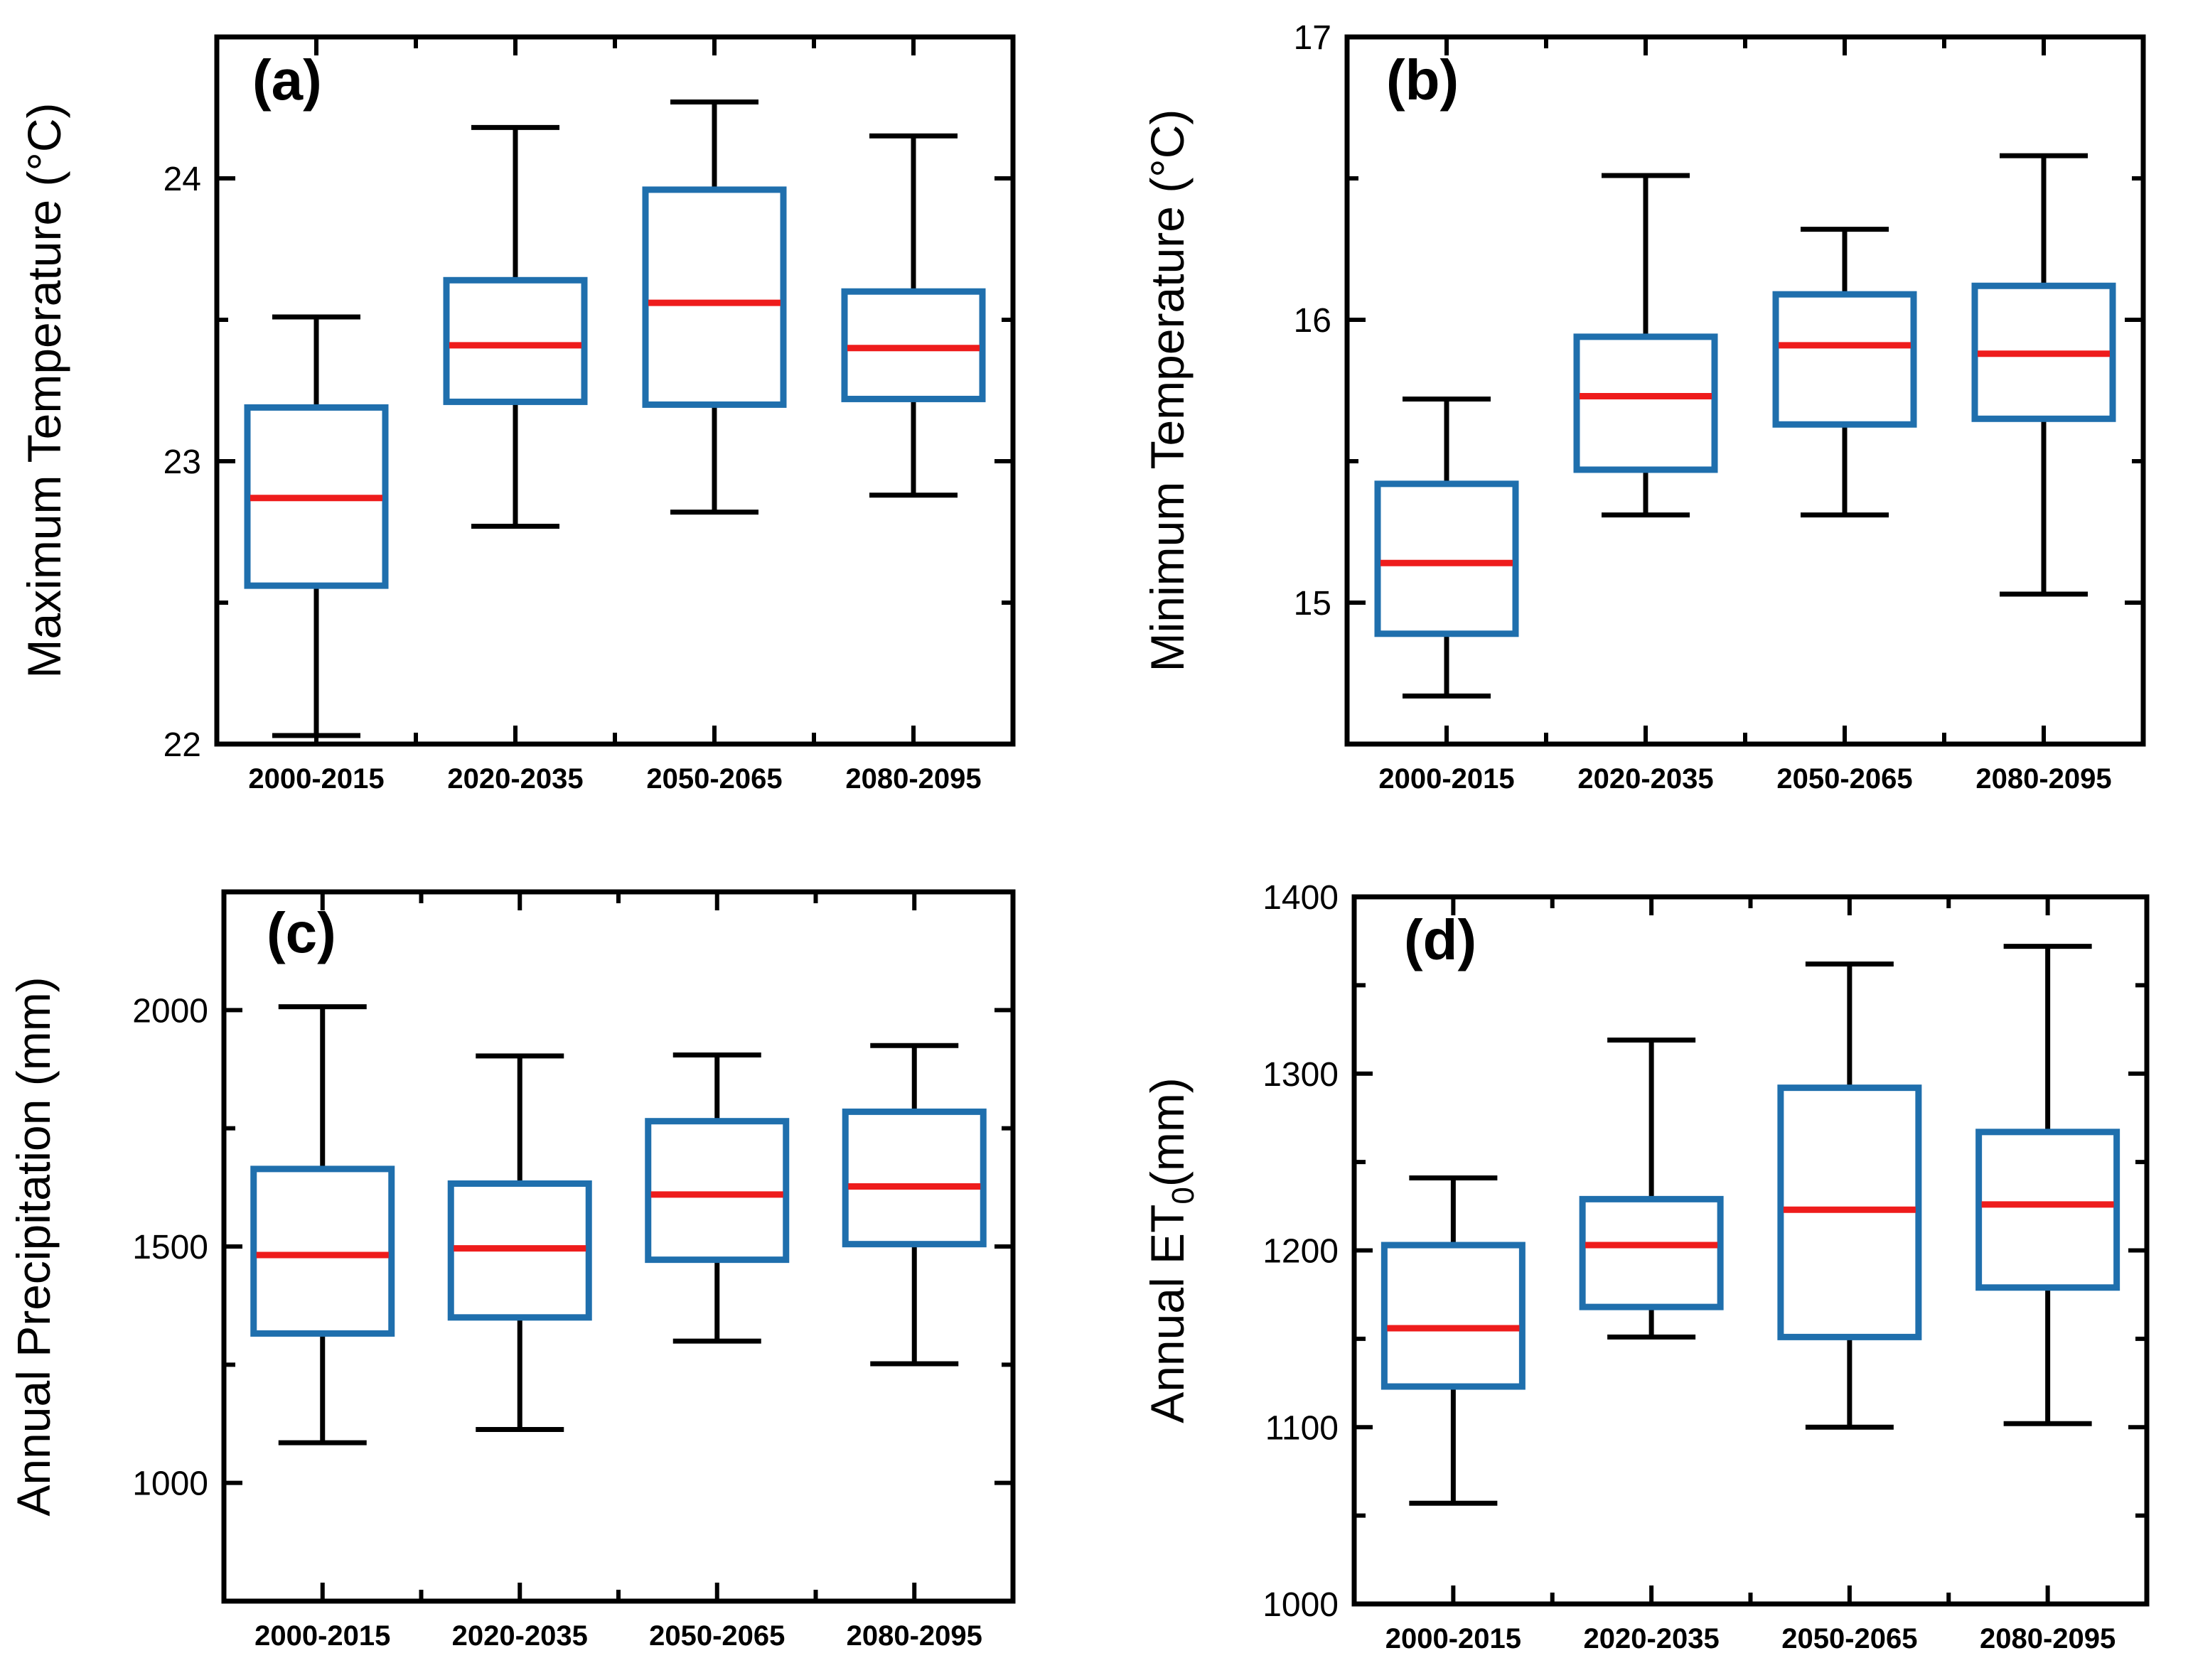 The height and width of the screenshot is (1680, 2193). I want to click on panel-a-ytick-label: 22, so click(182, 745).